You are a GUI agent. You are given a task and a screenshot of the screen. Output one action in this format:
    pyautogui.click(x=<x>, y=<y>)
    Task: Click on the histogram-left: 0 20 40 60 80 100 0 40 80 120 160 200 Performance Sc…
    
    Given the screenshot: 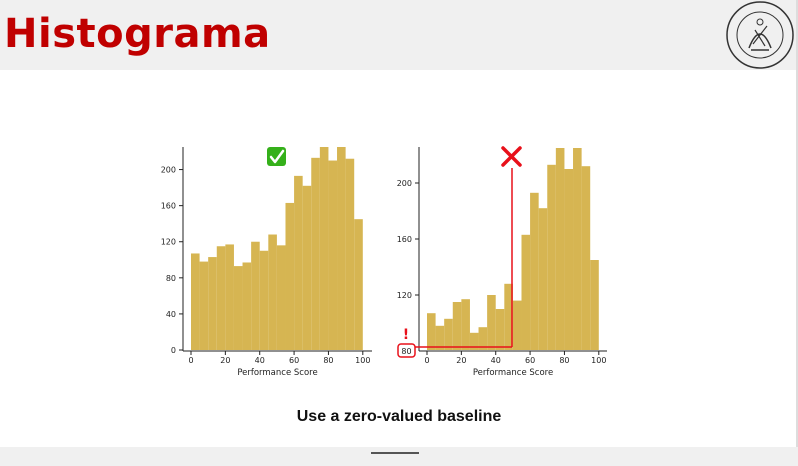 What is the action you would take?
    pyautogui.click(x=266, y=262)
    